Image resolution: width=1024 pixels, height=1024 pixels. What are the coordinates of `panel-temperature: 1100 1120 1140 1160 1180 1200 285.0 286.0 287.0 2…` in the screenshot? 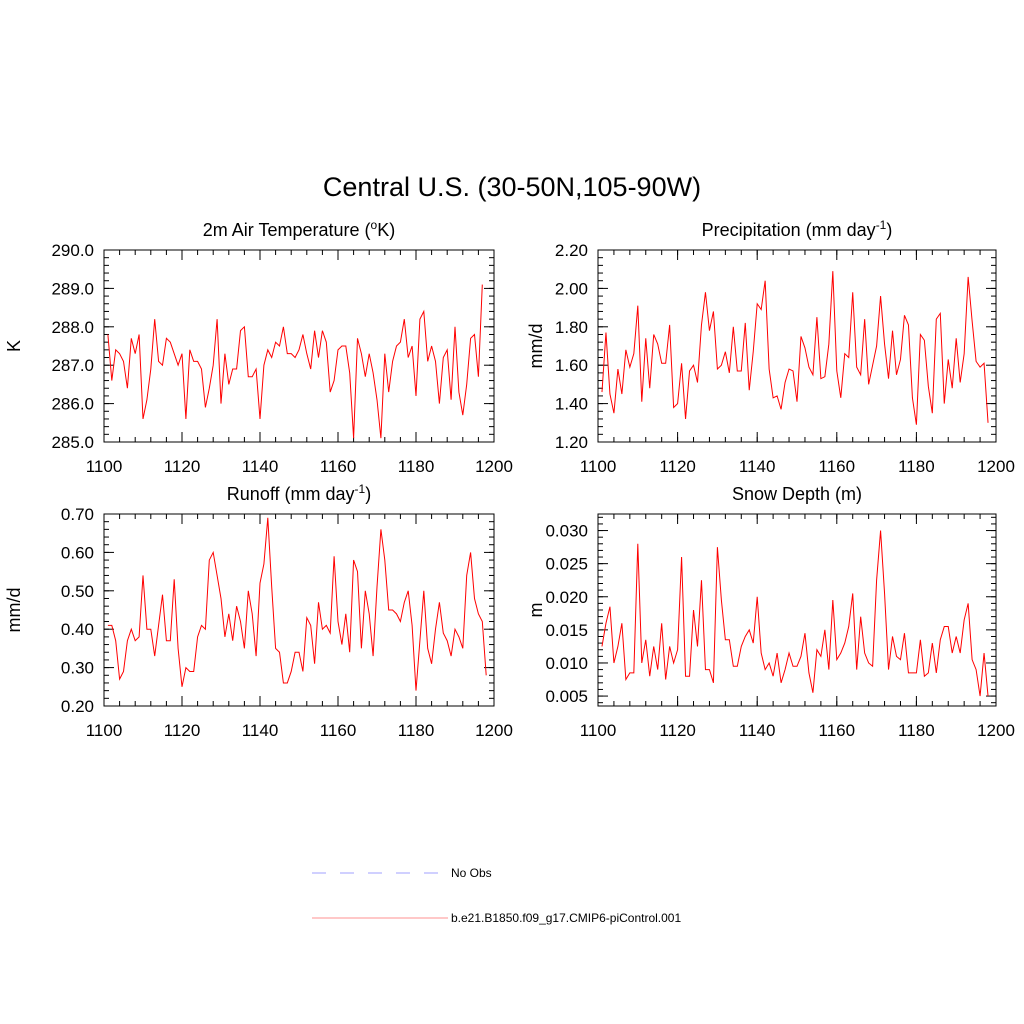 It's located at (258, 347).